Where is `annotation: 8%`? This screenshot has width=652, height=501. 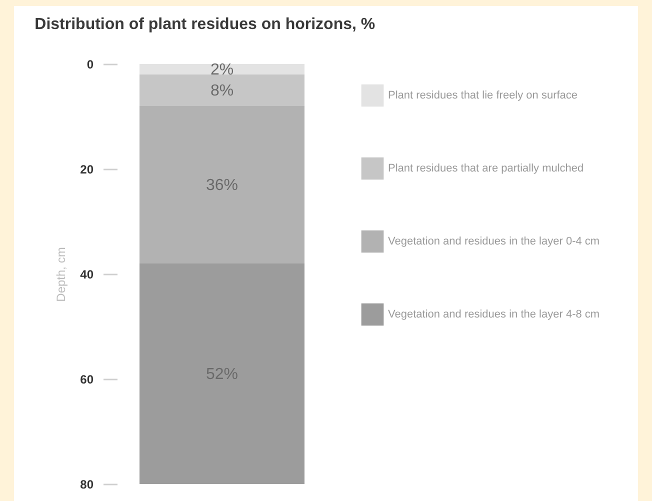
annotation: 8% is located at coordinates (222, 91).